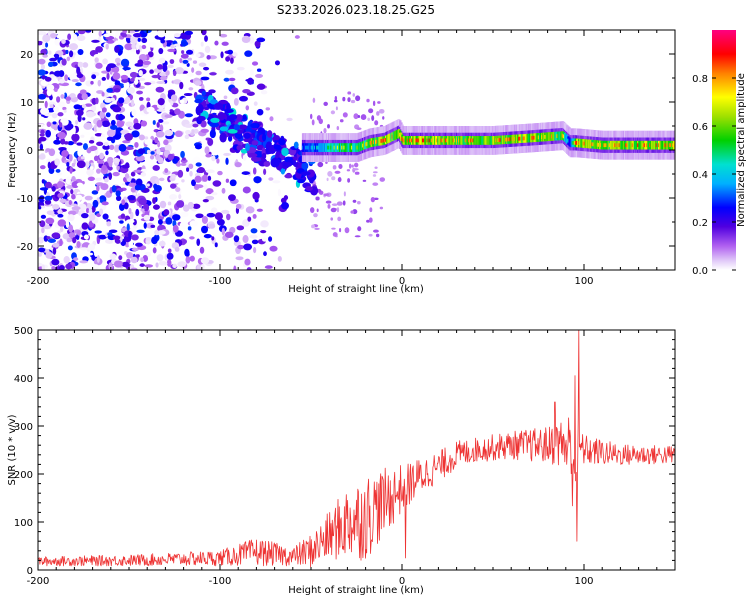  What do you see at coordinates (38, 581) in the screenshot?
I see `tick-label: -200` at bounding box center [38, 581].